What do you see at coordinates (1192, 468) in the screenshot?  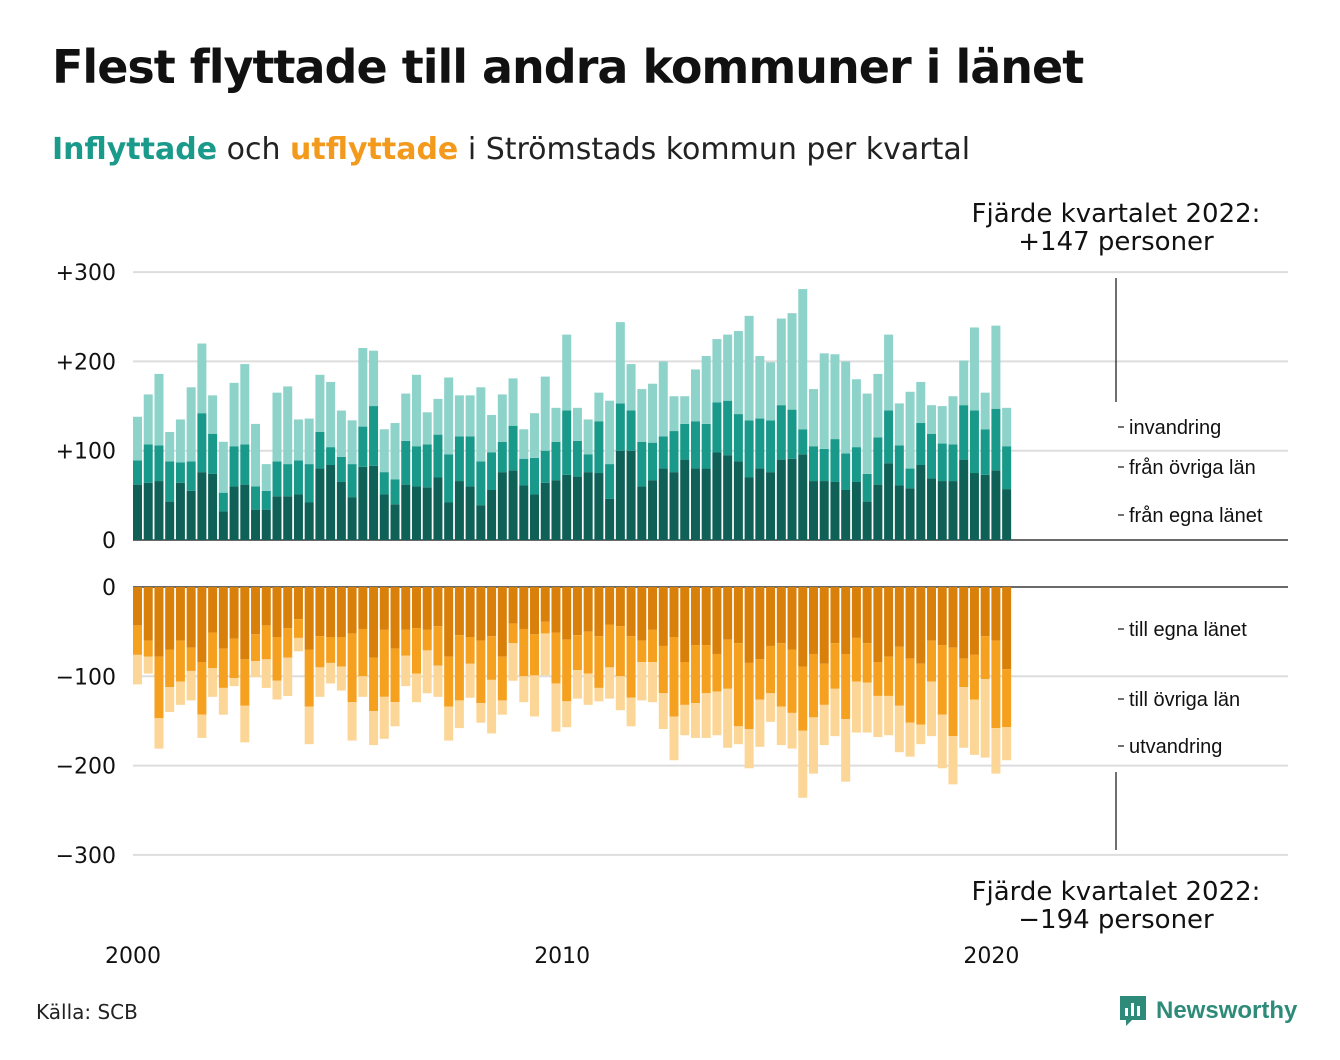 I see `series-label: från övriga län` at bounding box center [1192, 468].